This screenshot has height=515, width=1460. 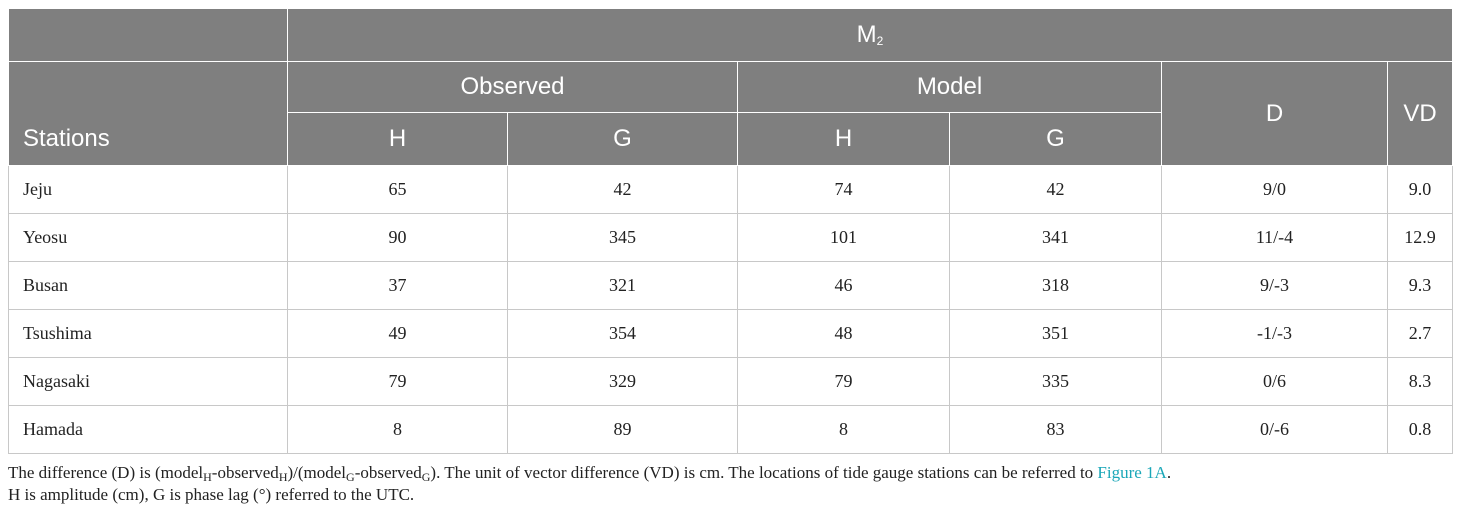 I want to click on model-g-value: 351, so click(x=1055, y=333).